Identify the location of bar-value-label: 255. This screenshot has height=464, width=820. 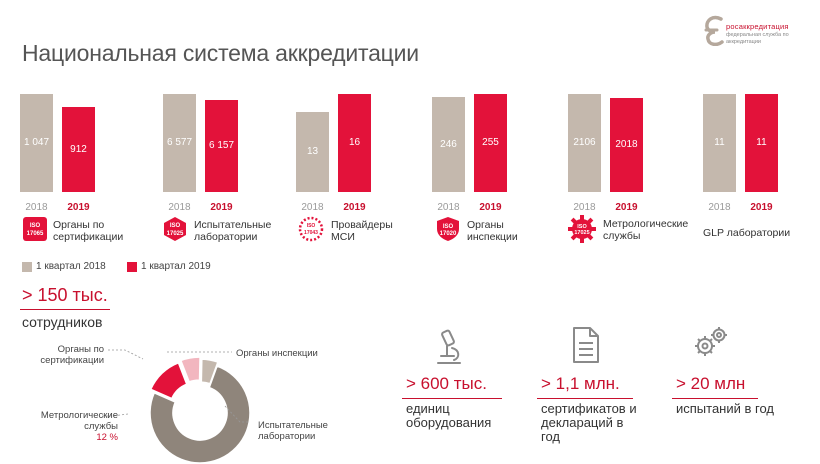
(490, 142).